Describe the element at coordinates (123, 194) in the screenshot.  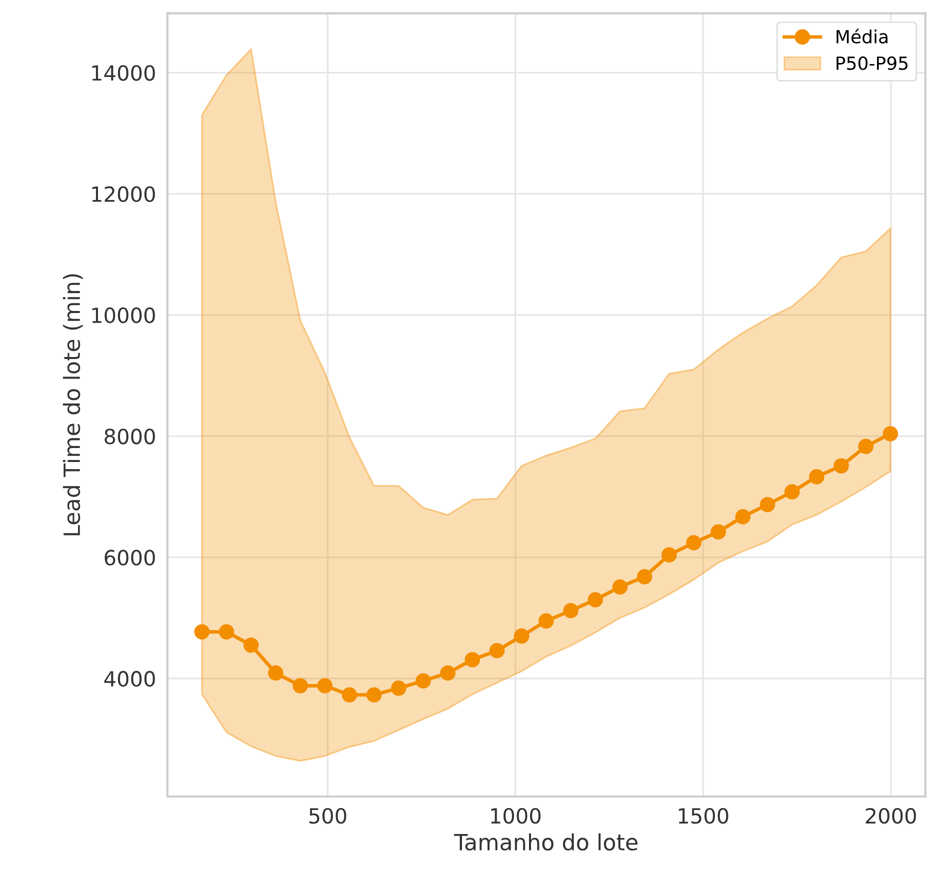
I see `y-tick-label: 12000` at that location.